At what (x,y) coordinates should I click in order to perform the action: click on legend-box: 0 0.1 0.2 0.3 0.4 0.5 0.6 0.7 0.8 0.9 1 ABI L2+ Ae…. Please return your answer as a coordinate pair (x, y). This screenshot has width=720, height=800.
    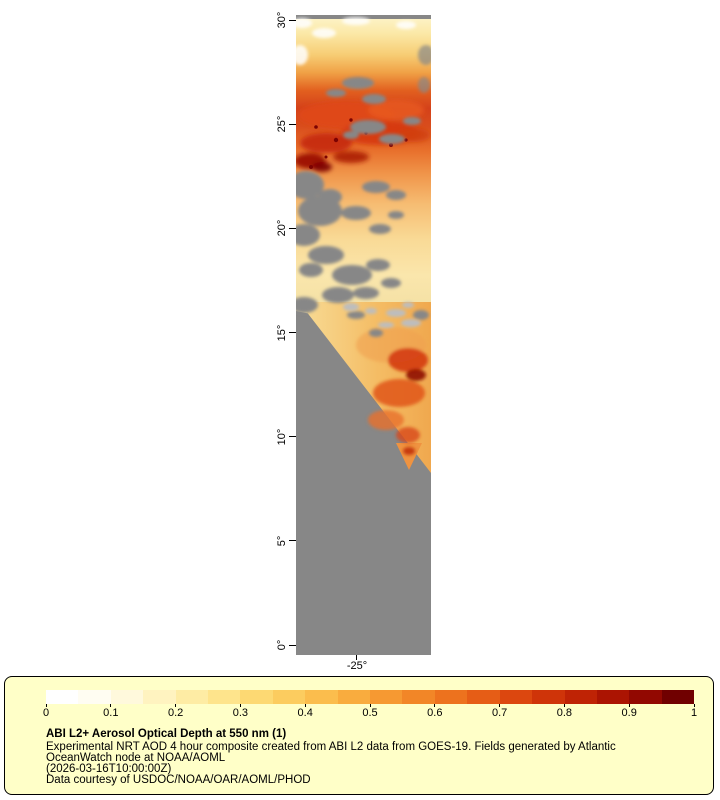
    Looking at the image, I should click on (359, 735).